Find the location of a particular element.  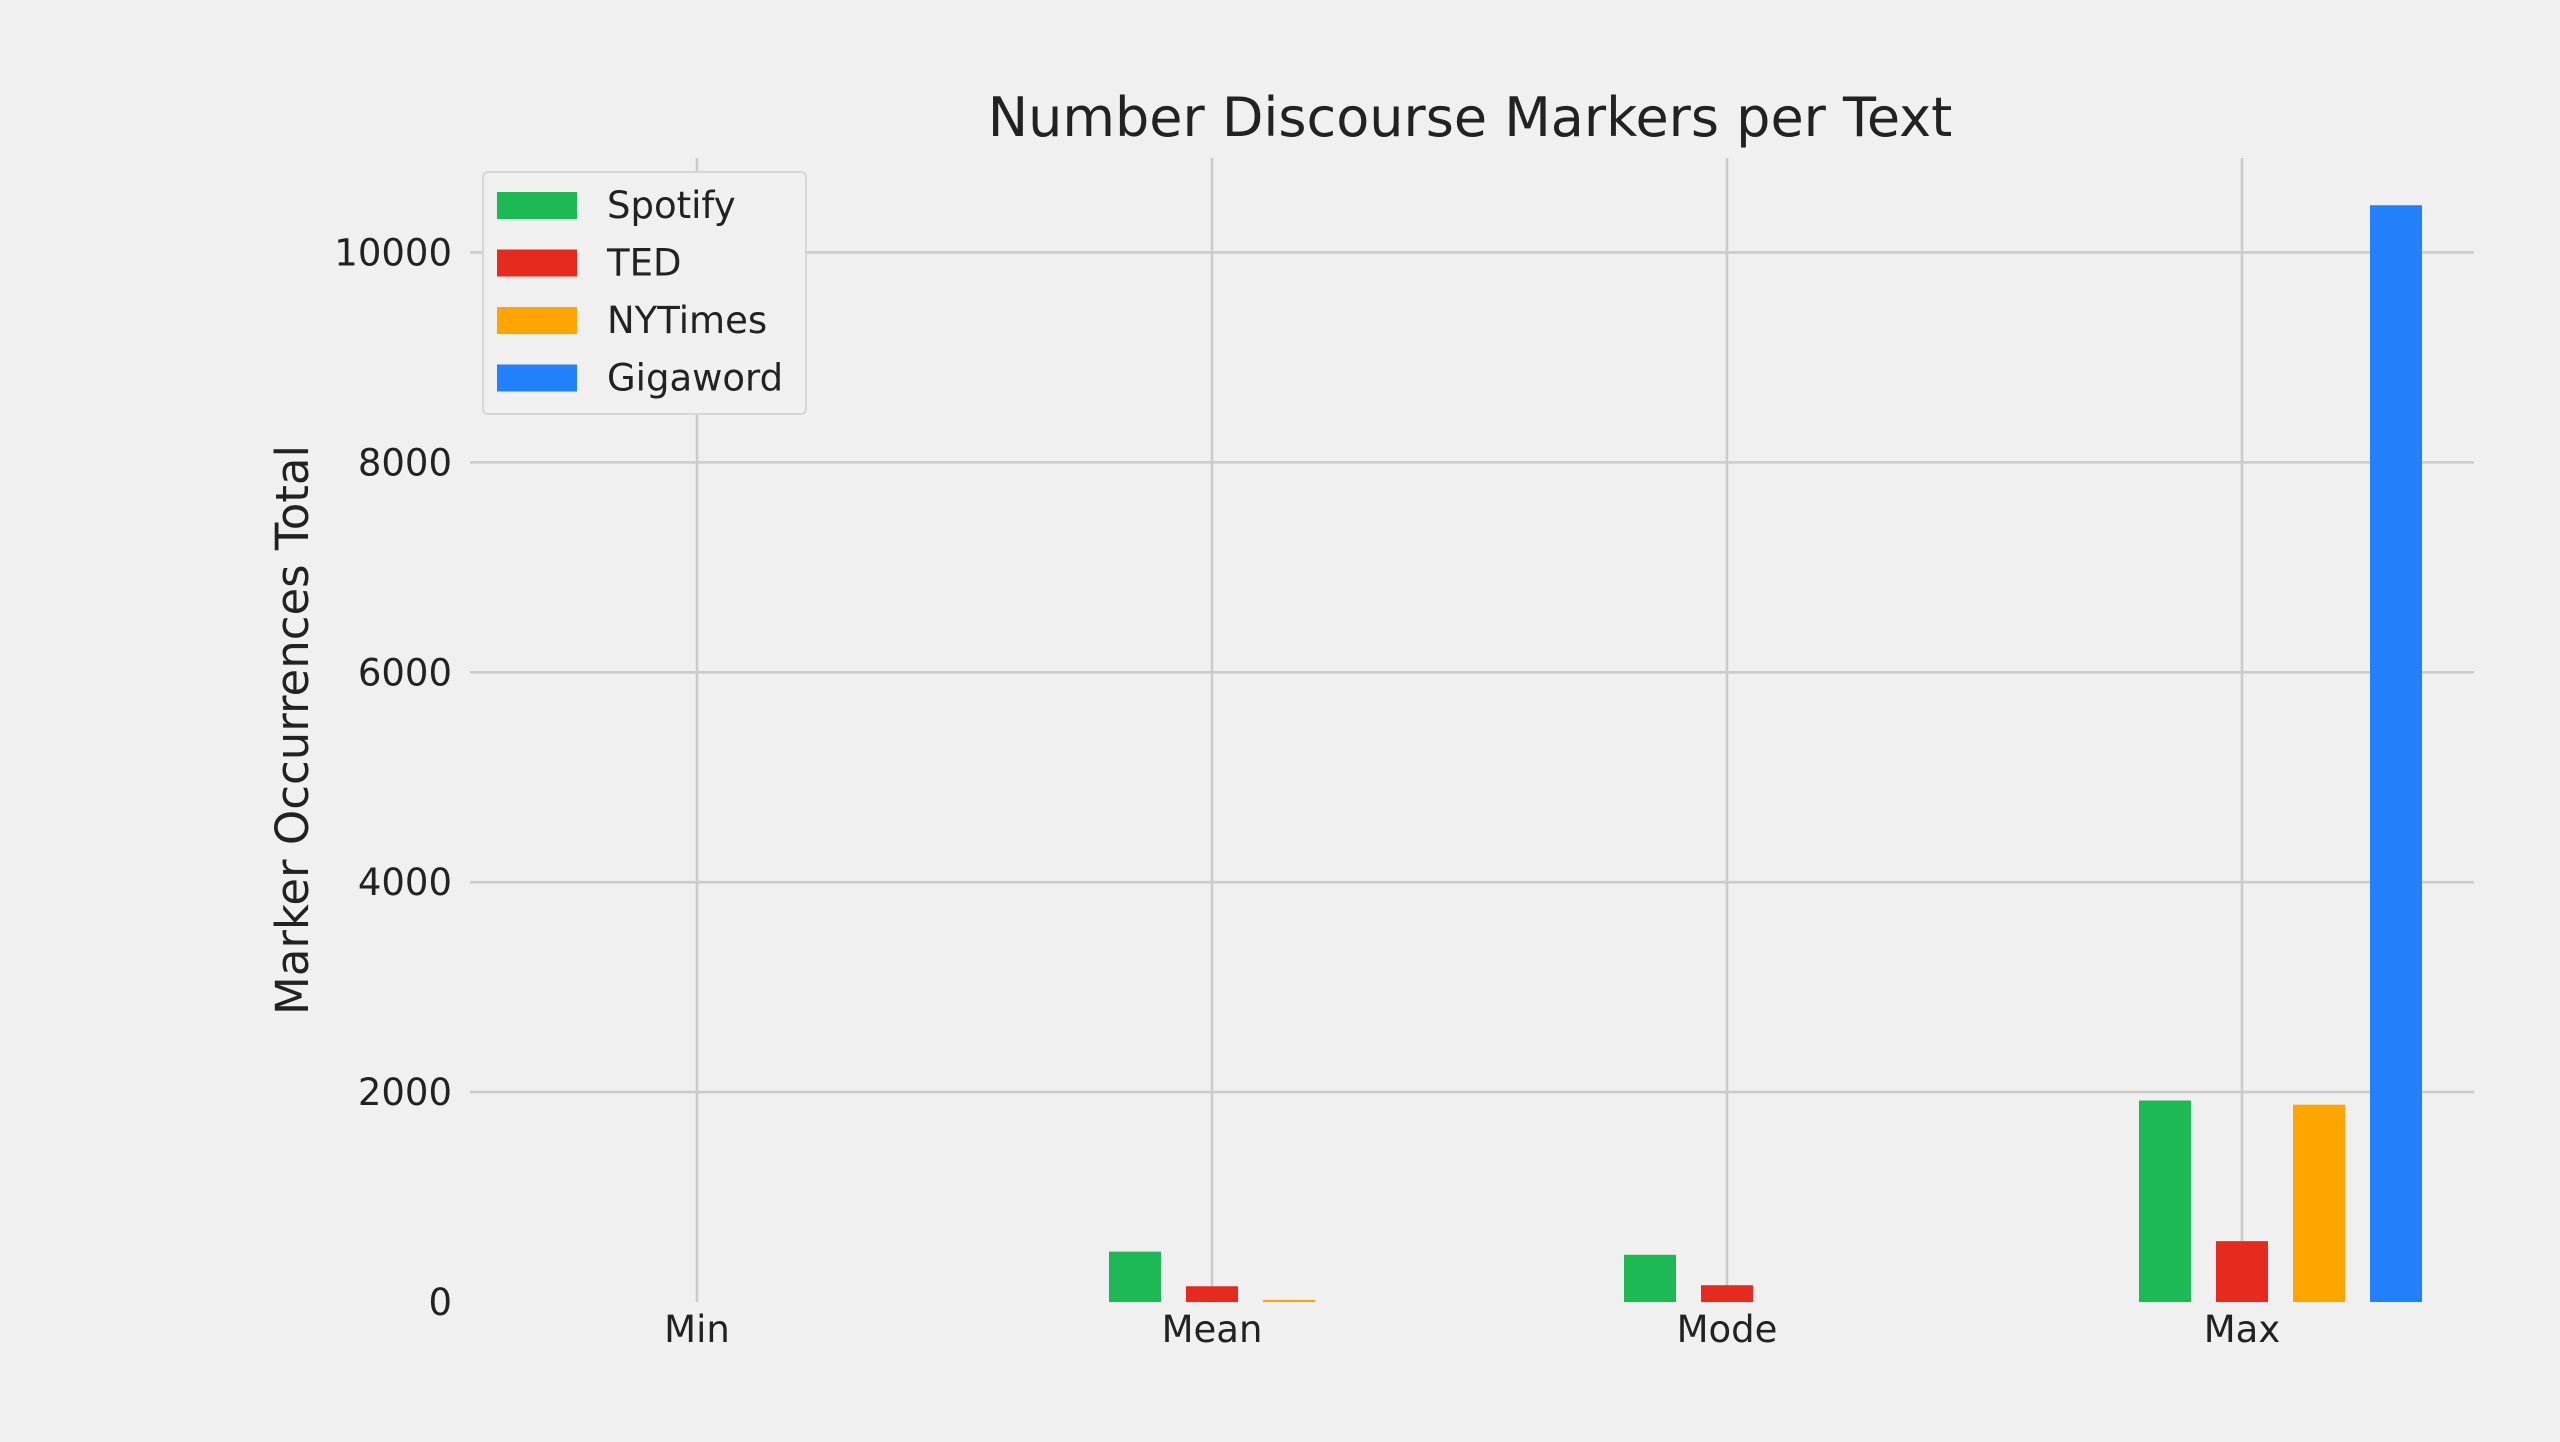

y-tick-label: 10000 is located at coordinates (393, 252).